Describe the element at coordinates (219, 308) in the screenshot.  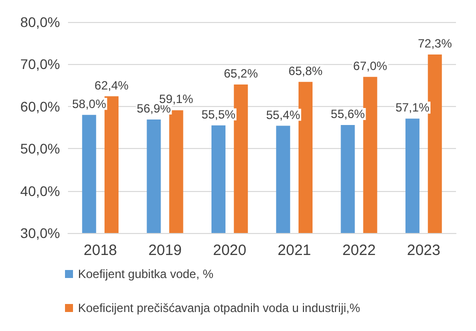
I see `legend-label: Koeficijent prečišćavanja otpadnih voda u industriji,%` at that location.